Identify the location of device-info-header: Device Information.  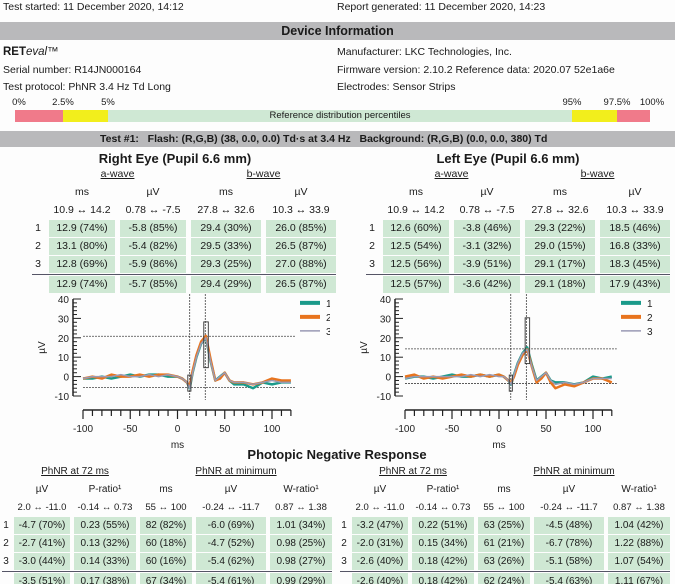
(337, 31).